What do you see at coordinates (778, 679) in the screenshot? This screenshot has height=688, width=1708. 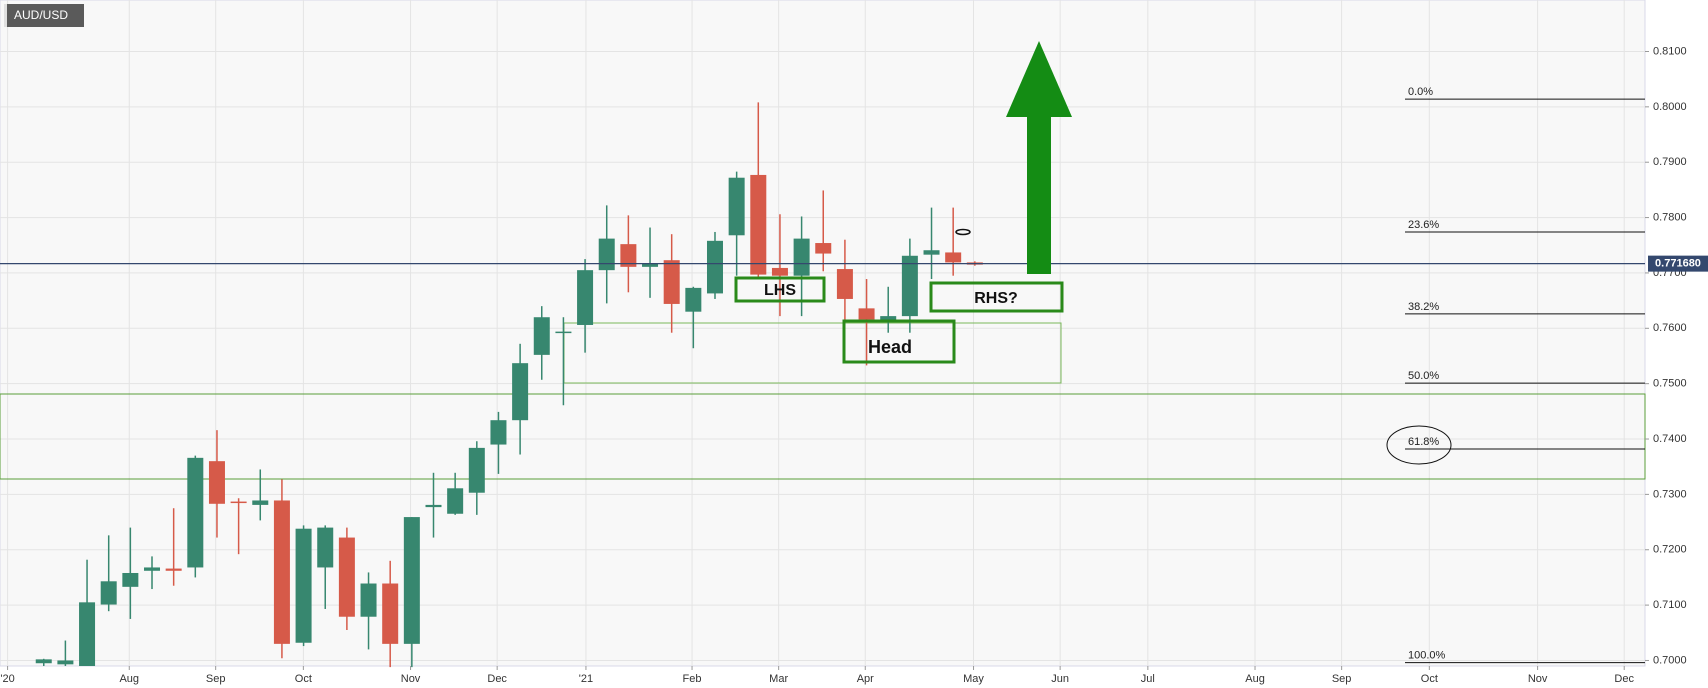 I see `x-tick-label: Mar` at bounding box center [778, 679].